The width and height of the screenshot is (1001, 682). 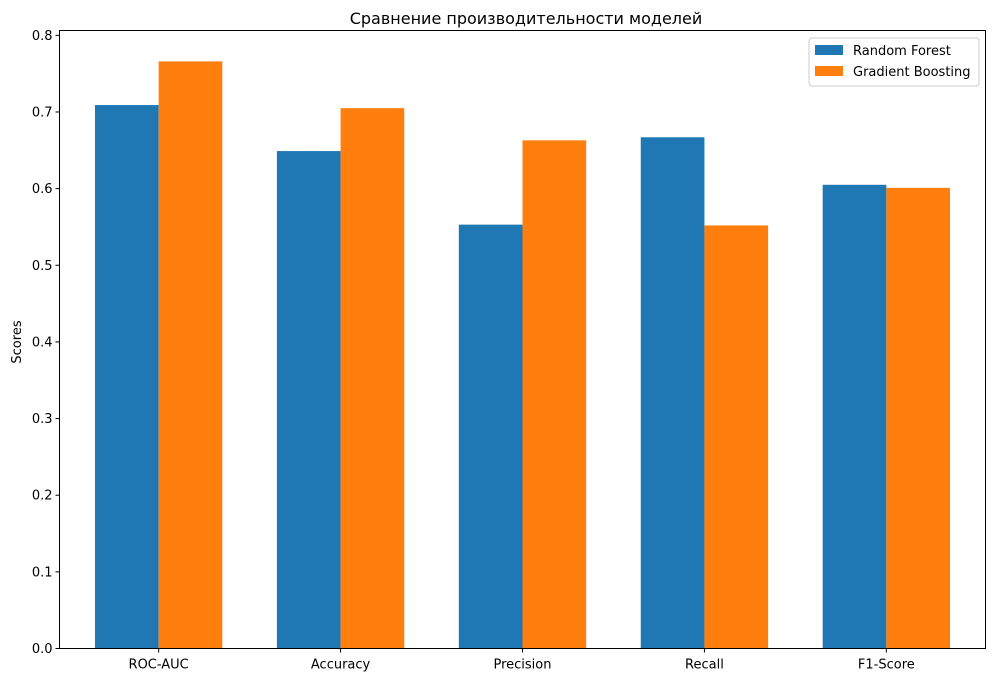 What do you see at coordinates (126, 377) in the screenshot?
I see `bar-random-forest-roc-auc` at bounding box center [126, 377].